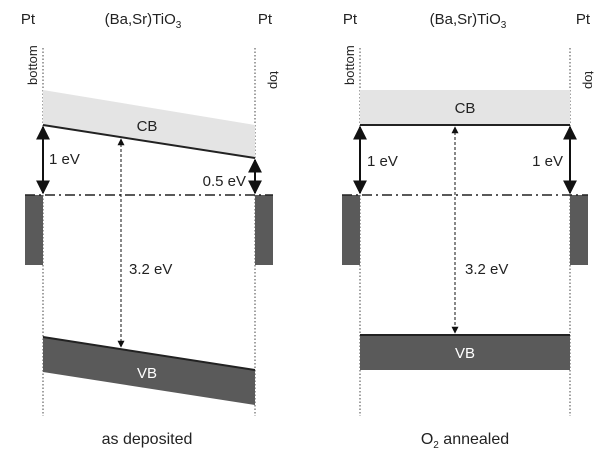 This screenshot has height=454, width=595. Describe the element at coordinates (474, 439) in the screenshot. I see `caption-after: annealed` at that location.